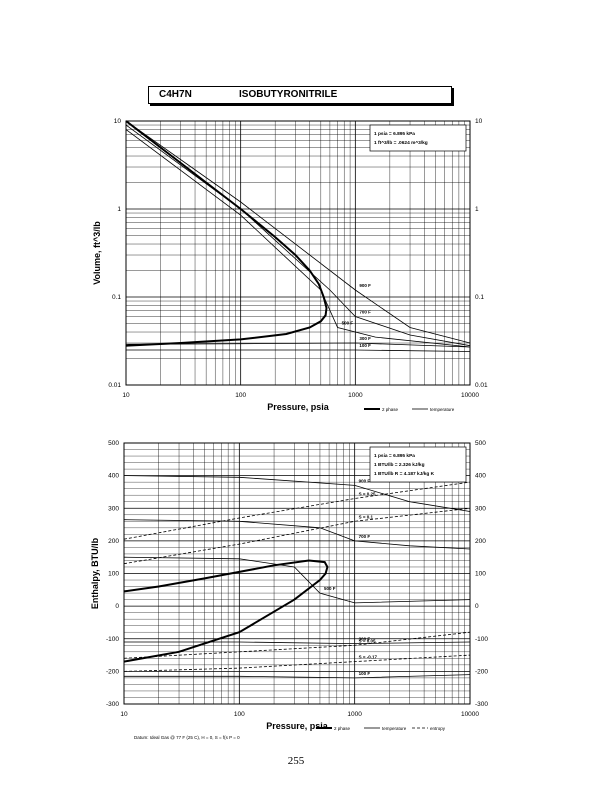  What do you see at coordinates (113, 574) in the screenshot?
I see `y-tick-label: 100` at bounding box center [113, 574].